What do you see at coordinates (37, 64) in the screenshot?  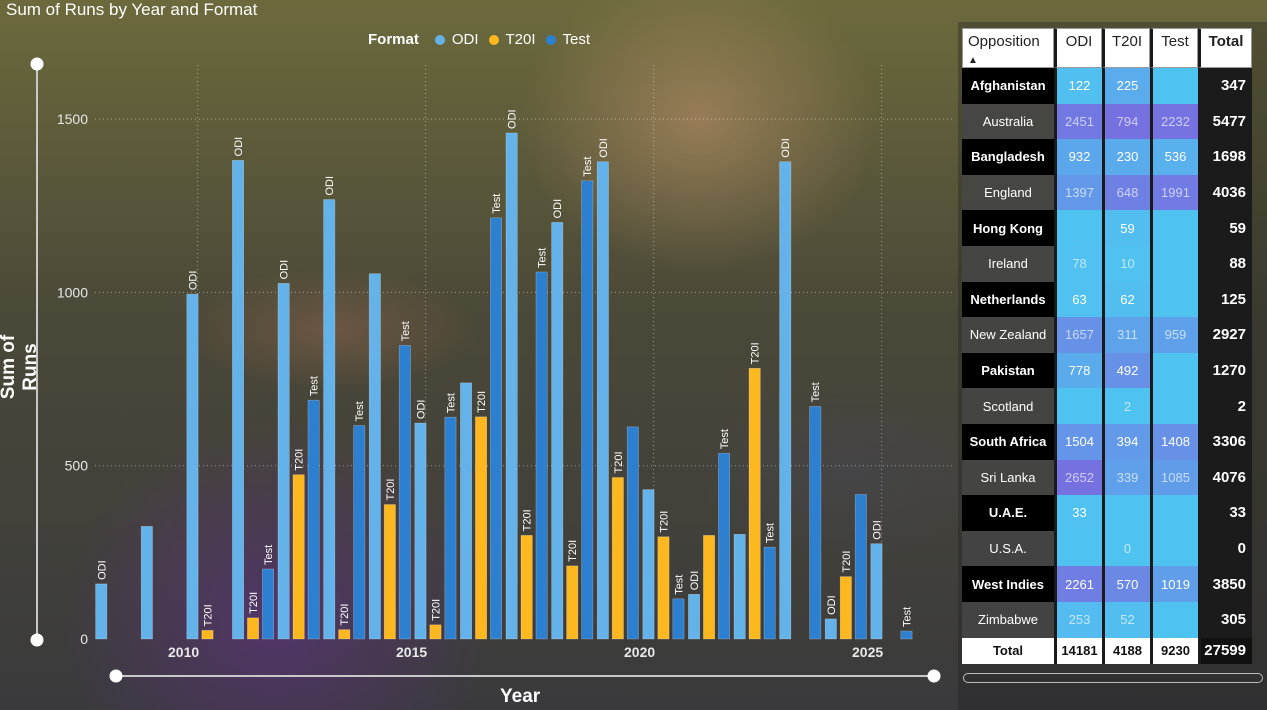 I see `y-range-slider-top-handle` at bounding box center [37, 64].